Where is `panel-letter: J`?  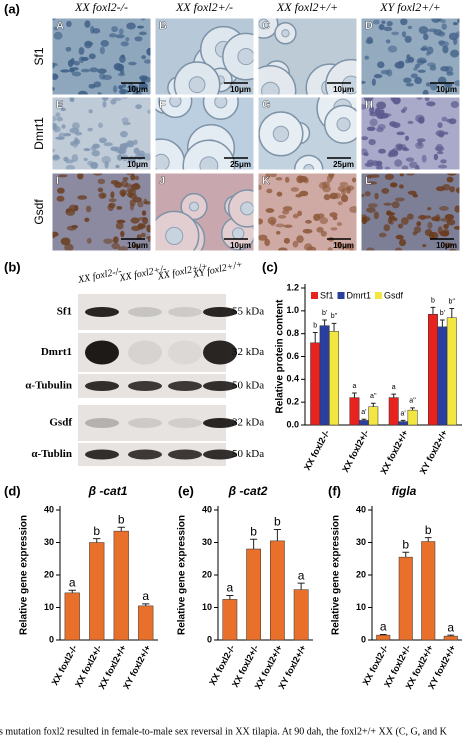
panel-letter: J is located at coordinates (162, 181).